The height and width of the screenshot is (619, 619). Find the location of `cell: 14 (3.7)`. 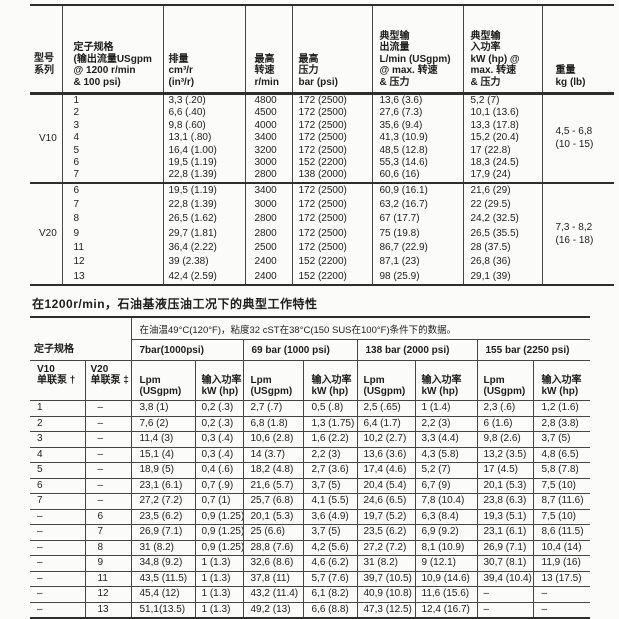

cell: 14 (3.7) is located at coordinates (272, 455).